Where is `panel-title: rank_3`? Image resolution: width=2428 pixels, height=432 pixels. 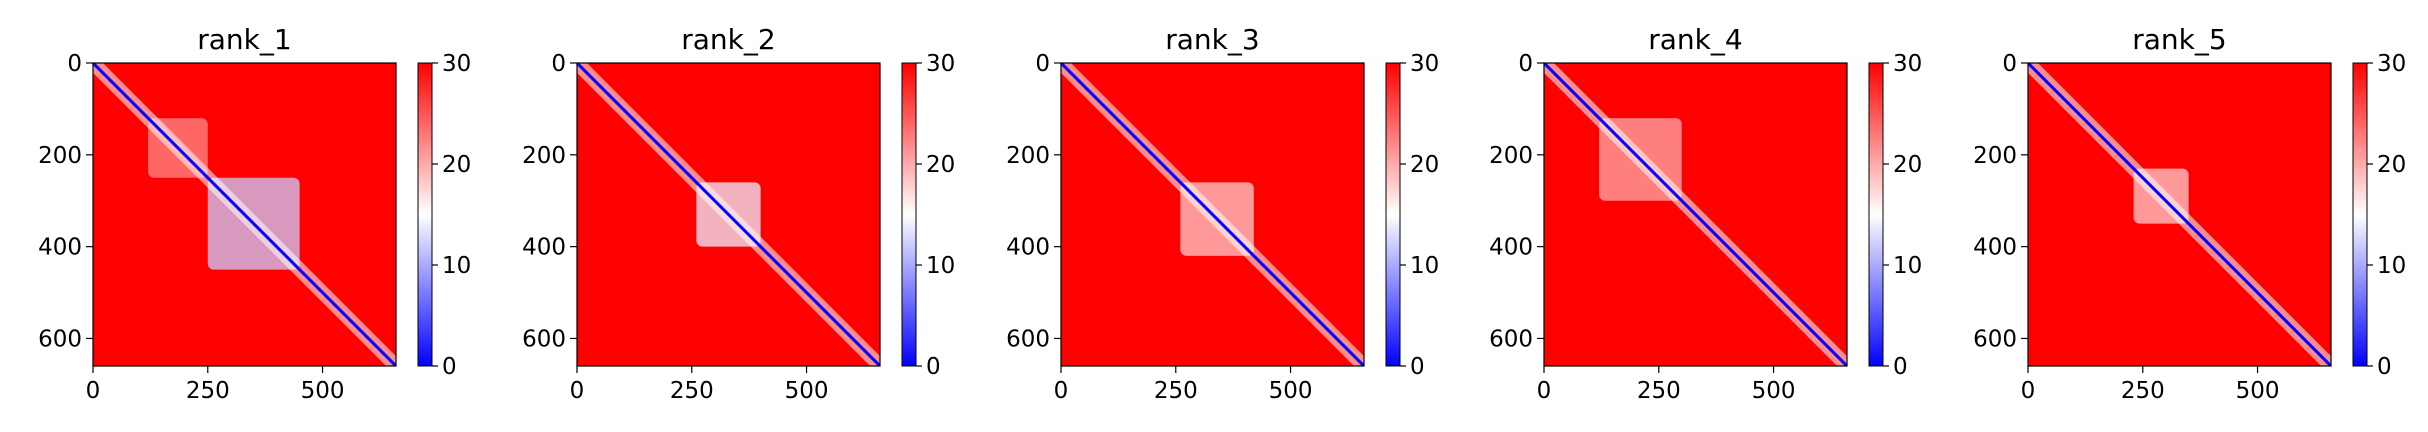 panel-title: rank_3 is located at coordinates (1212, 39).